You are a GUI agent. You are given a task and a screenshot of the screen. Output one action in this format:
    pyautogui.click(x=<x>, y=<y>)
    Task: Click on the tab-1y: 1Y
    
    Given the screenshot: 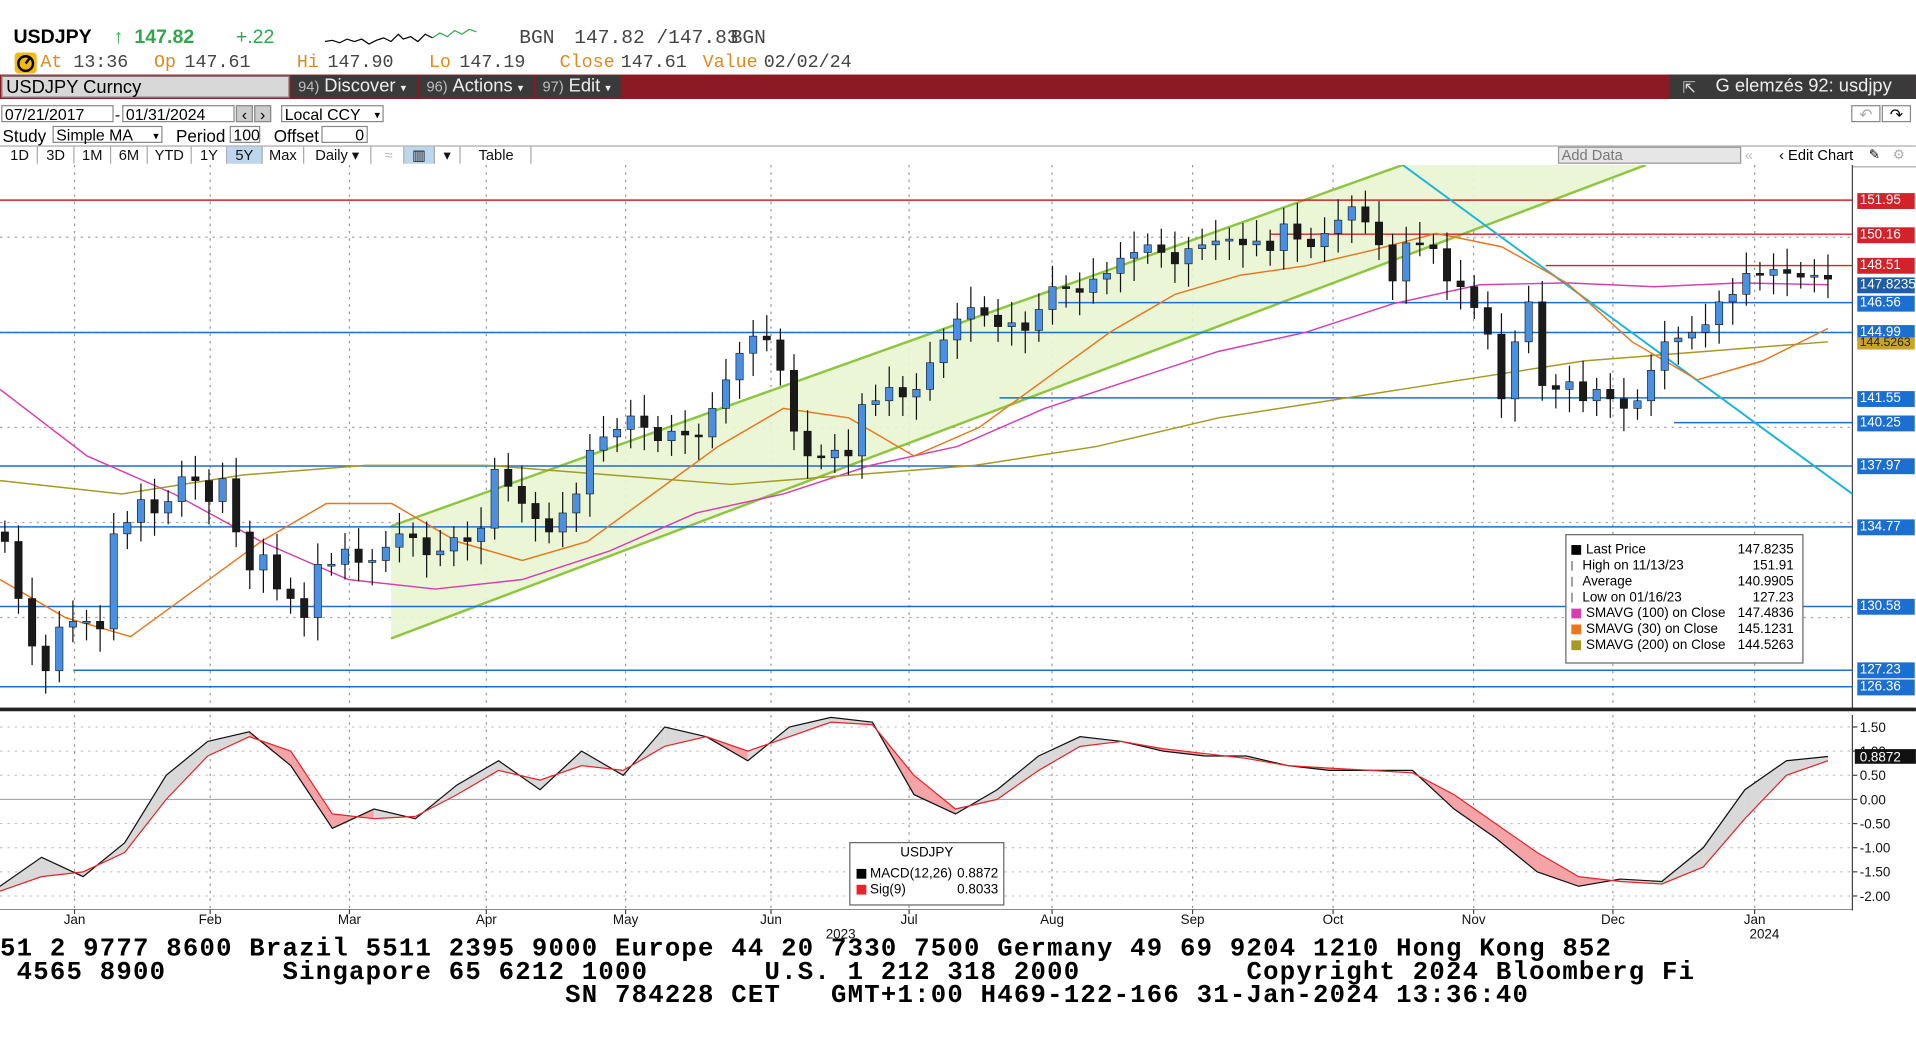 What is the action you would take?
    pyautogui.click(x=210, y=155)
    